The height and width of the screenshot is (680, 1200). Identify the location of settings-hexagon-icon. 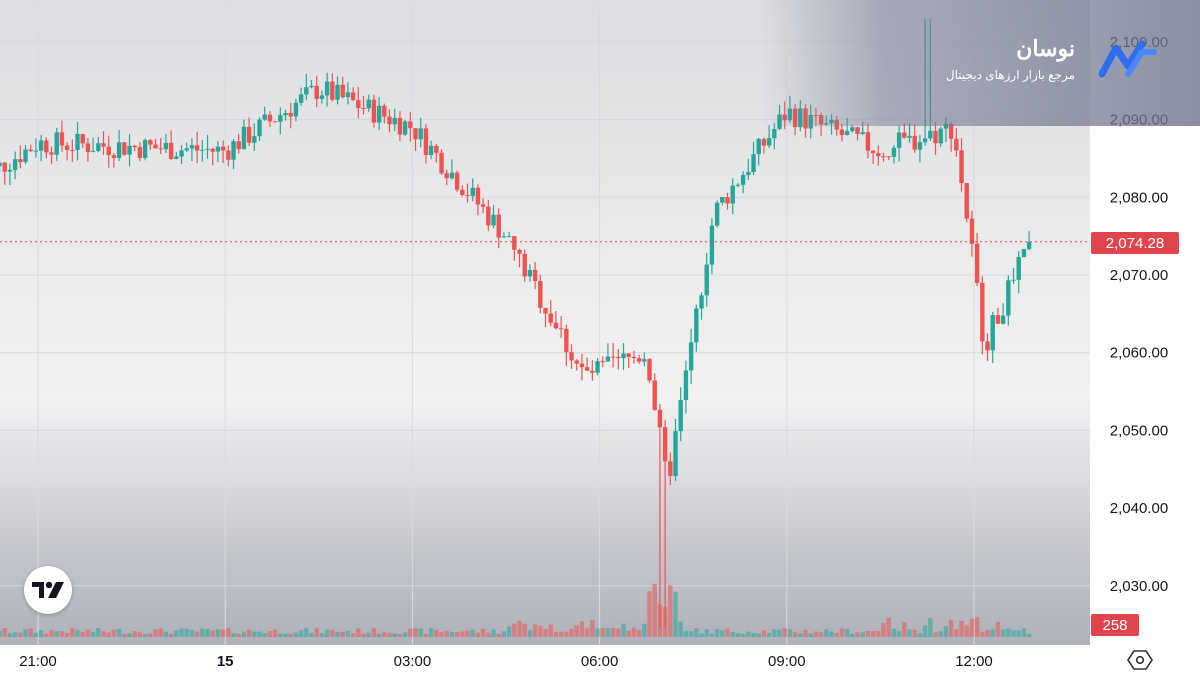
(1140, 660).